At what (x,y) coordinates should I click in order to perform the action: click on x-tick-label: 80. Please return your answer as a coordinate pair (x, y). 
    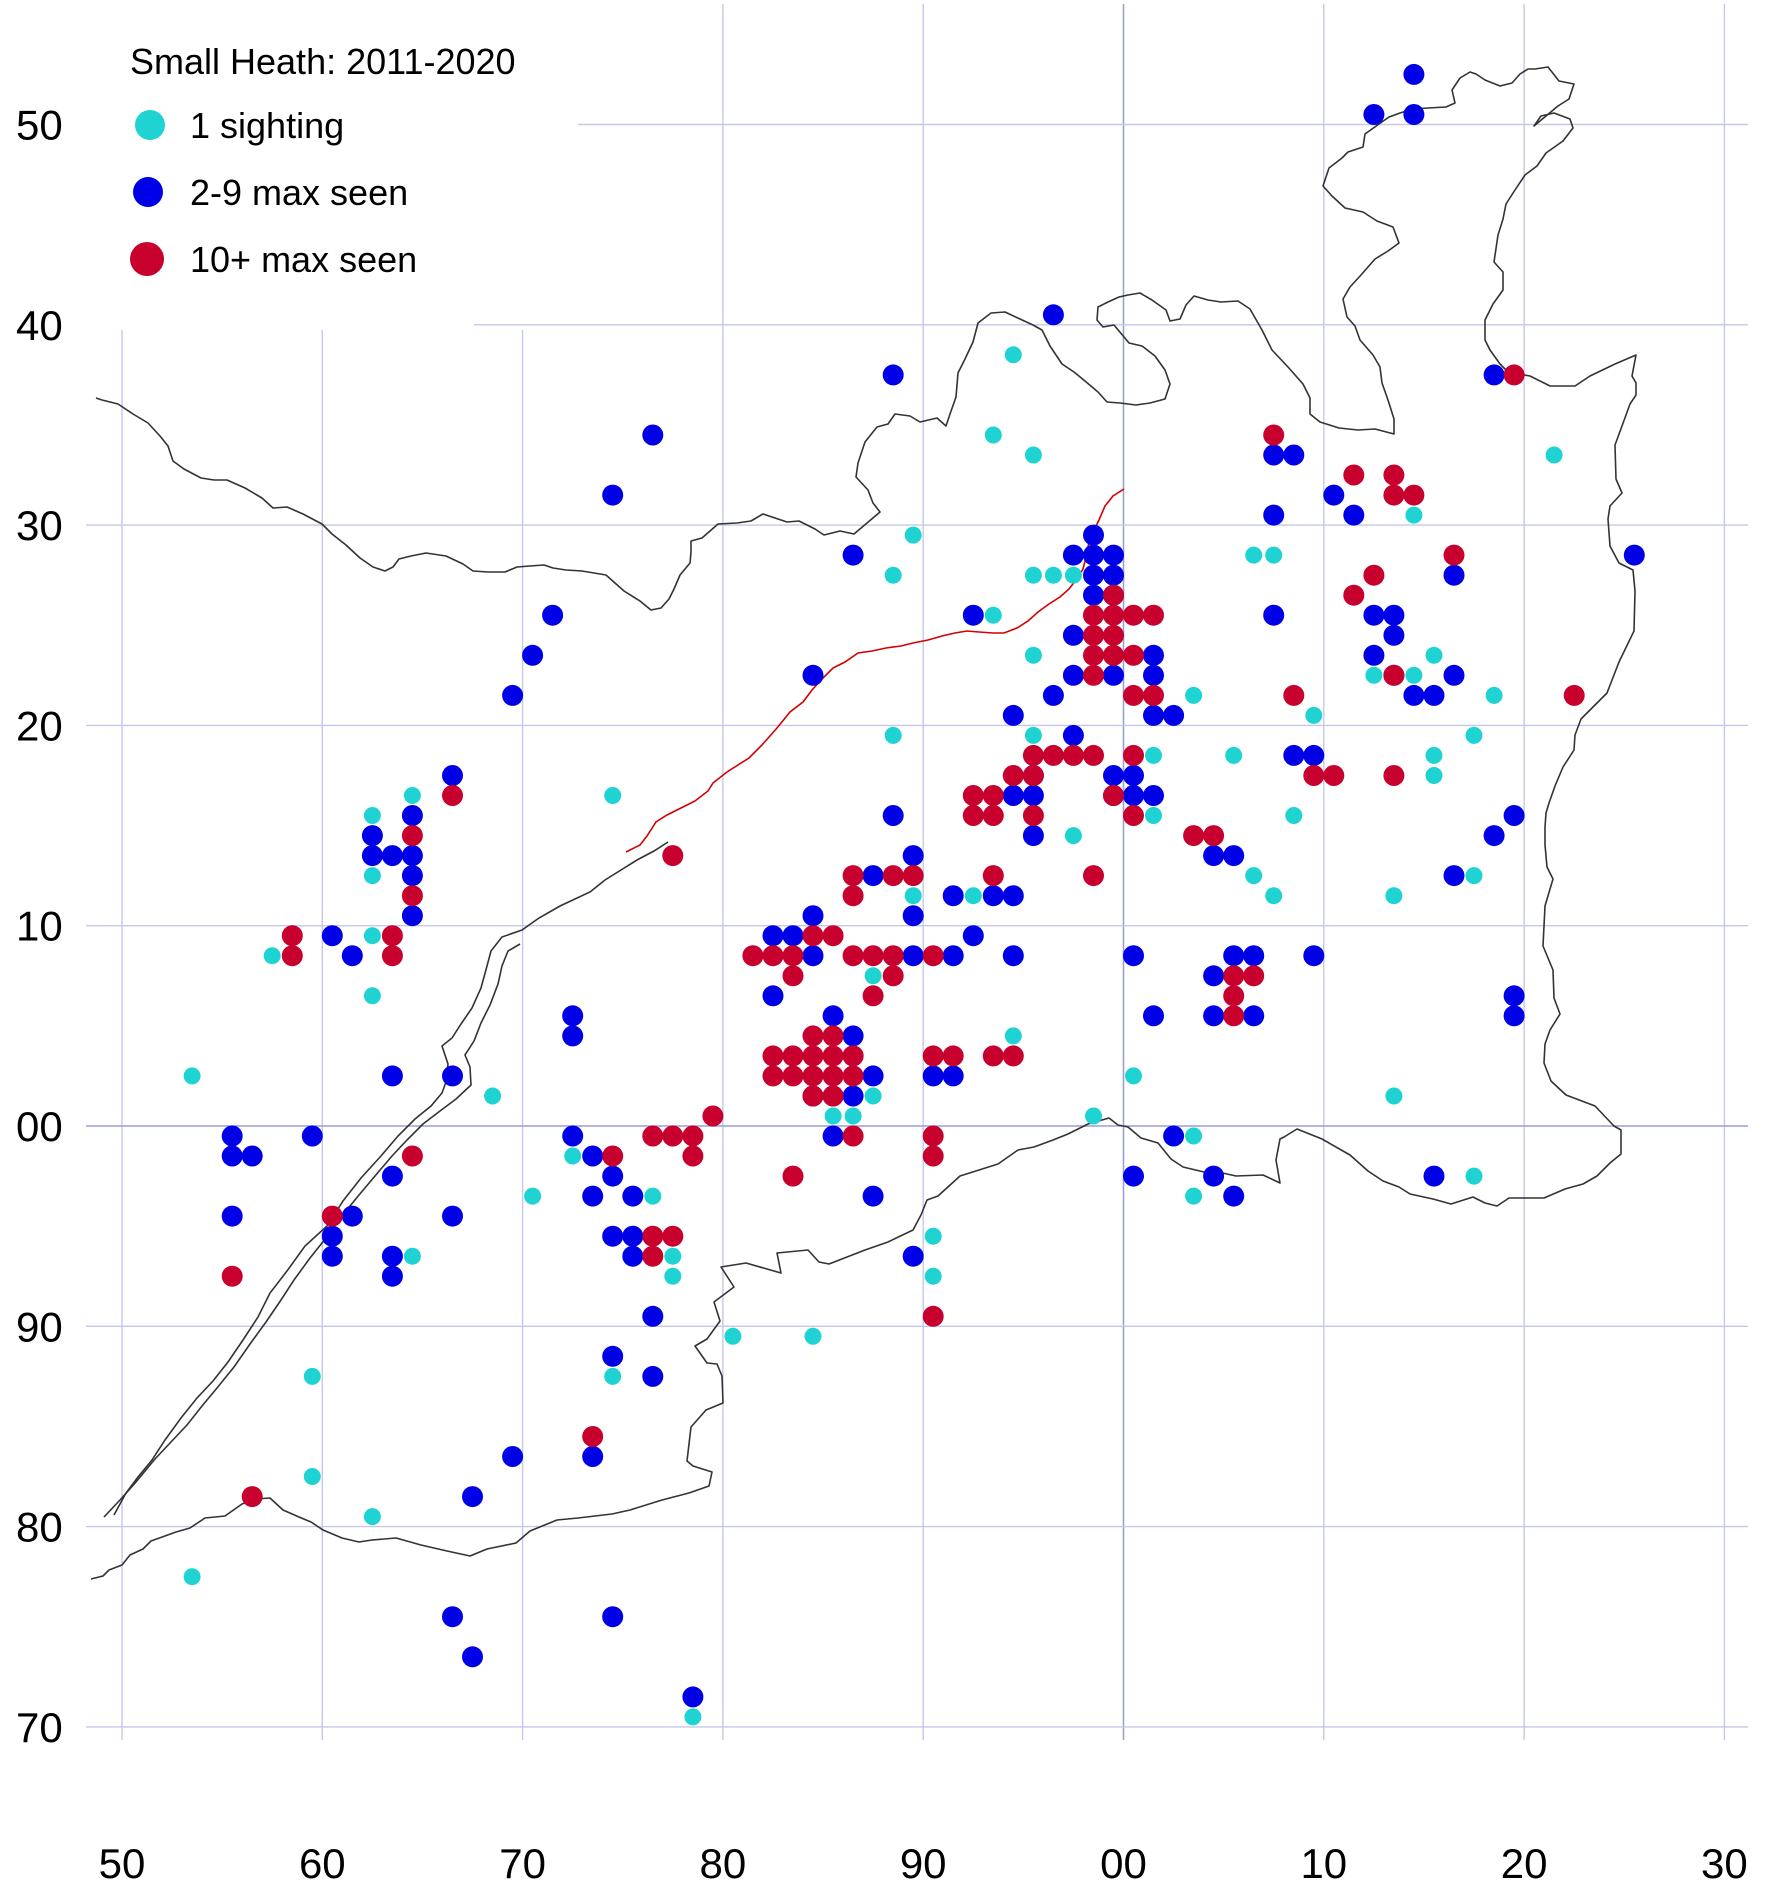
    Looking at the image, I should click on (723, 1863).